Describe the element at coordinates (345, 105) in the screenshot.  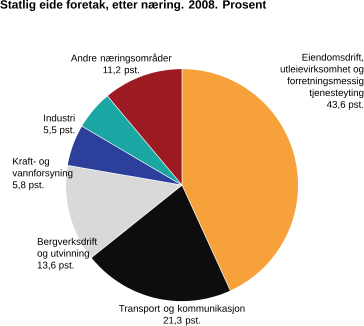
I see `data-label: 43,6 pst.` at that location.